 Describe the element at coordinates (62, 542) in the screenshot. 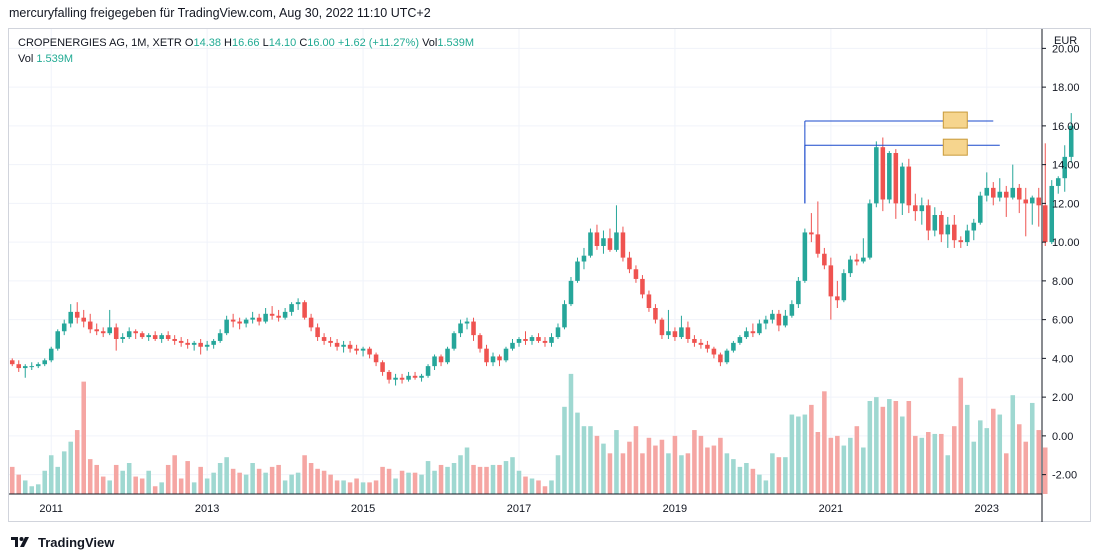

I see `footer-brand: TradingView` at that location.